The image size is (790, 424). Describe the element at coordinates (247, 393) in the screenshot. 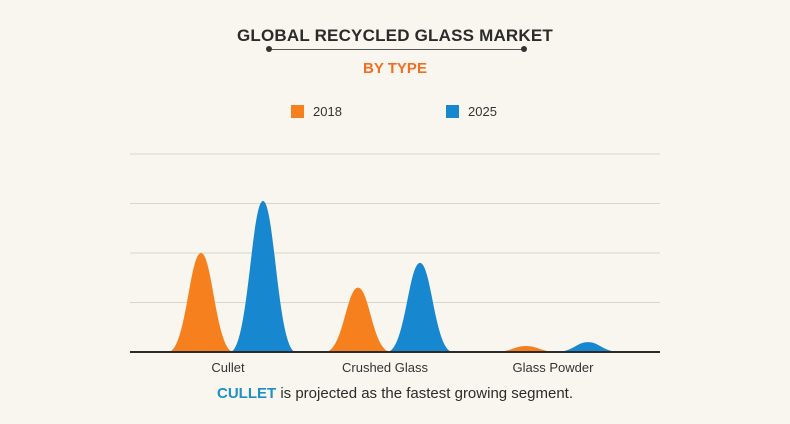

I see `footer-highlight: CULLET` at that location.